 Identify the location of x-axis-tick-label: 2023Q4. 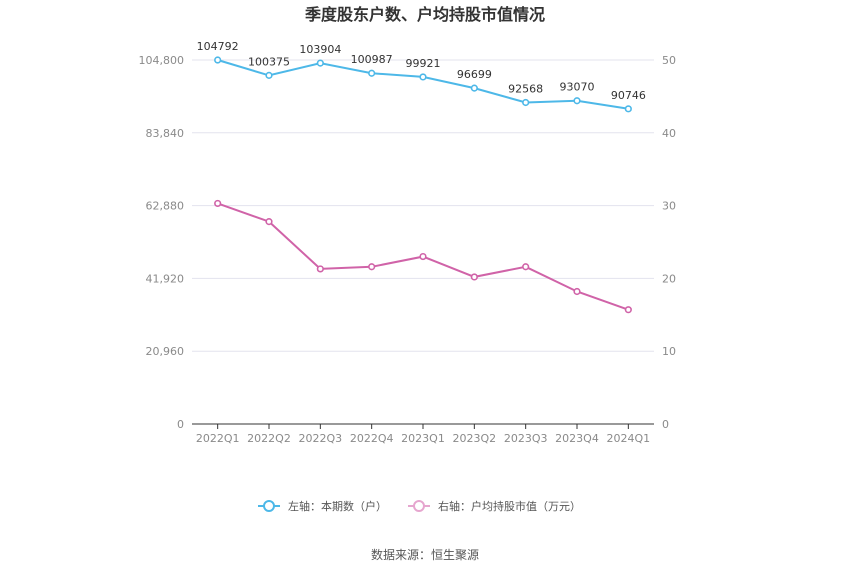
(577, 438).